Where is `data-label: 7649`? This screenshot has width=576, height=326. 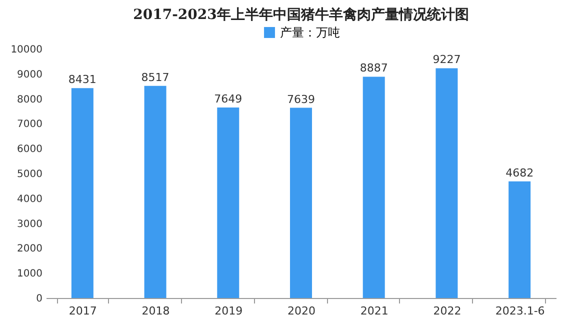 data-label: 7649 is located at coordinates (228, 99).